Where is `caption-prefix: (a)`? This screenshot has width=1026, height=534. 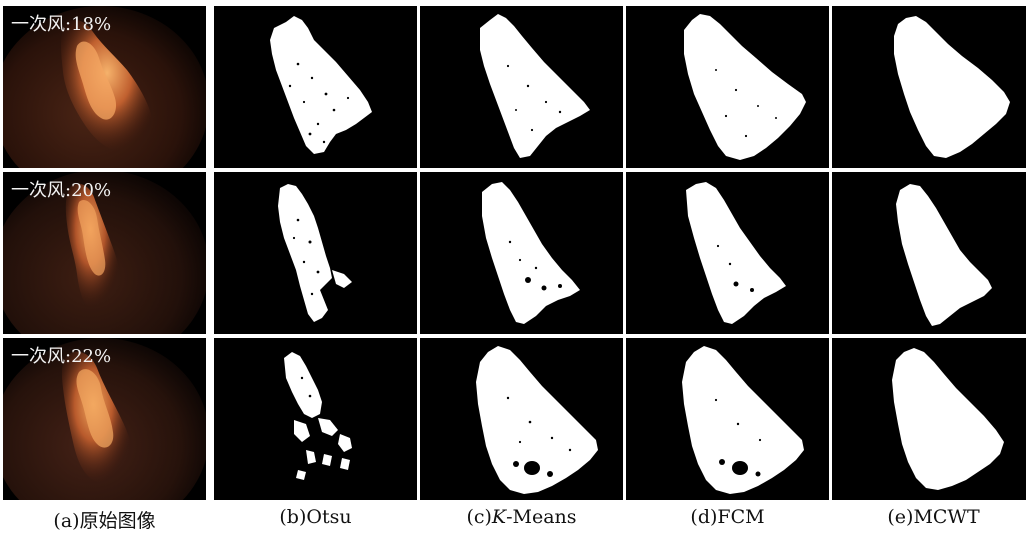 caption-prefix: (a) is located at coordinates (66, 521).